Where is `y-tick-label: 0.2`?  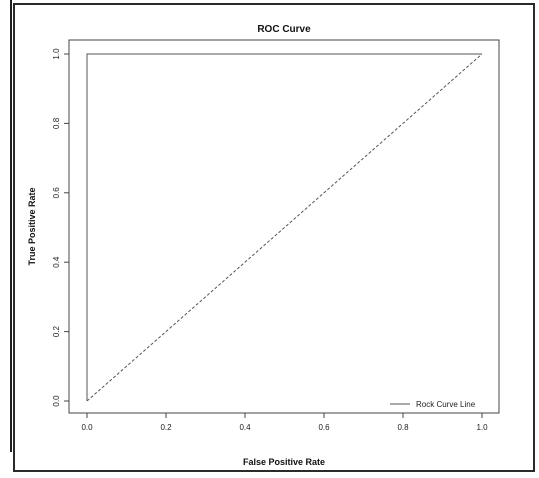 y-tick-label: 0.2 is located at coordinates (56, 331).